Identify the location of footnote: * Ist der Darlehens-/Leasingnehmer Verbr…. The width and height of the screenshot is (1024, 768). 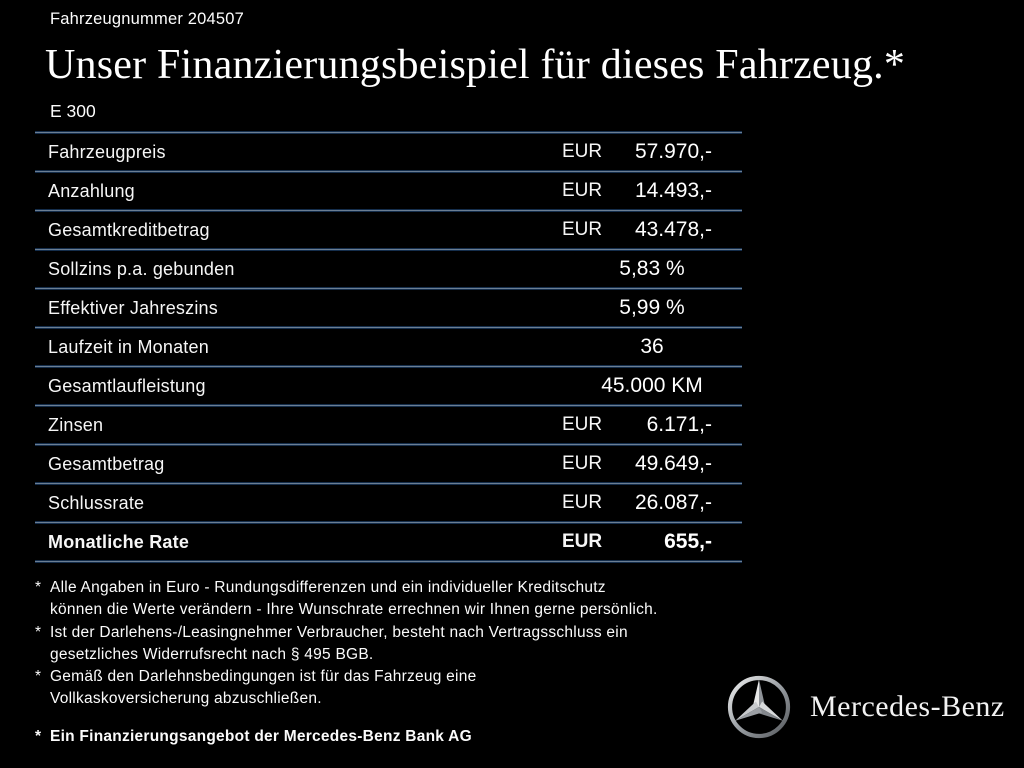
(397, 644).